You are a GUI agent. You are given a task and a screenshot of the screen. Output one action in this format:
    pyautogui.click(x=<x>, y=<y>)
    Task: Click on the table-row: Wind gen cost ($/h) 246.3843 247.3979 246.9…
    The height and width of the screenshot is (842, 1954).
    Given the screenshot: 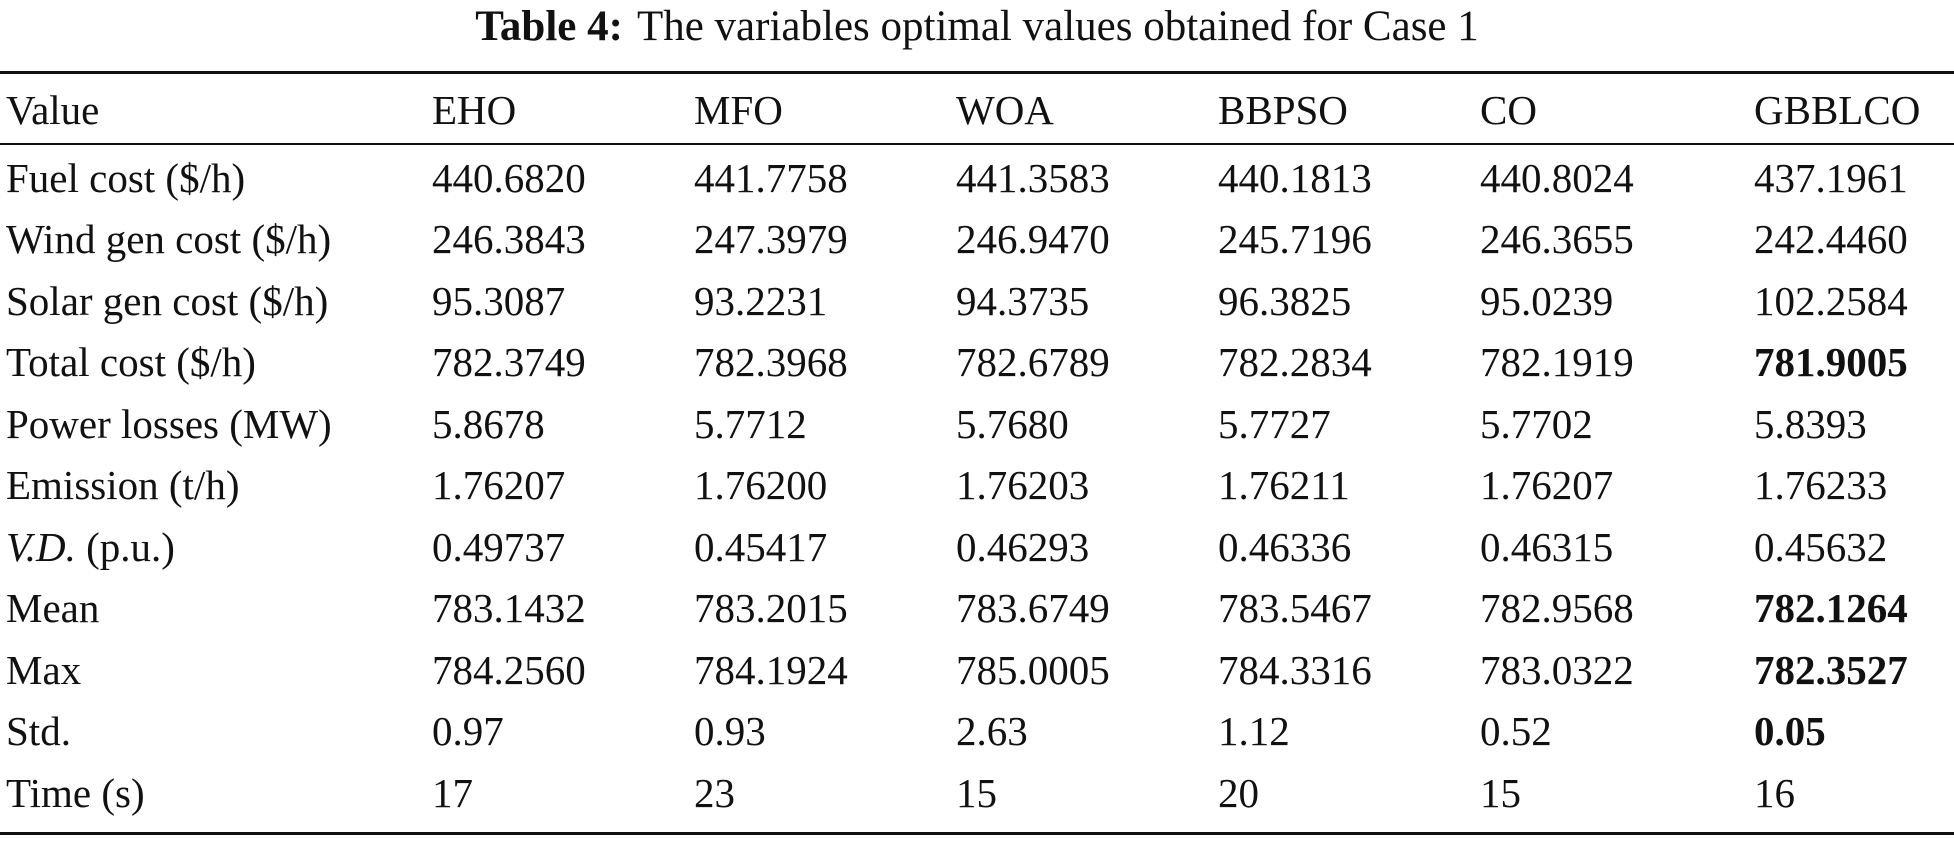 What is the action you would take?
    pyautogui.click(x=977, y=240)
    